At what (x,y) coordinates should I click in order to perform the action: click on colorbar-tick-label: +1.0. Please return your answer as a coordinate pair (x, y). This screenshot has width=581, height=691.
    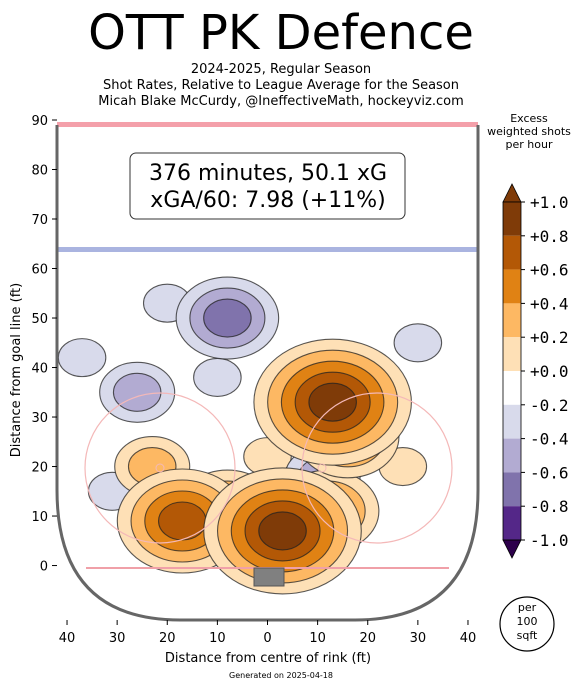
    Looking at the image, I should click on (549, 202).